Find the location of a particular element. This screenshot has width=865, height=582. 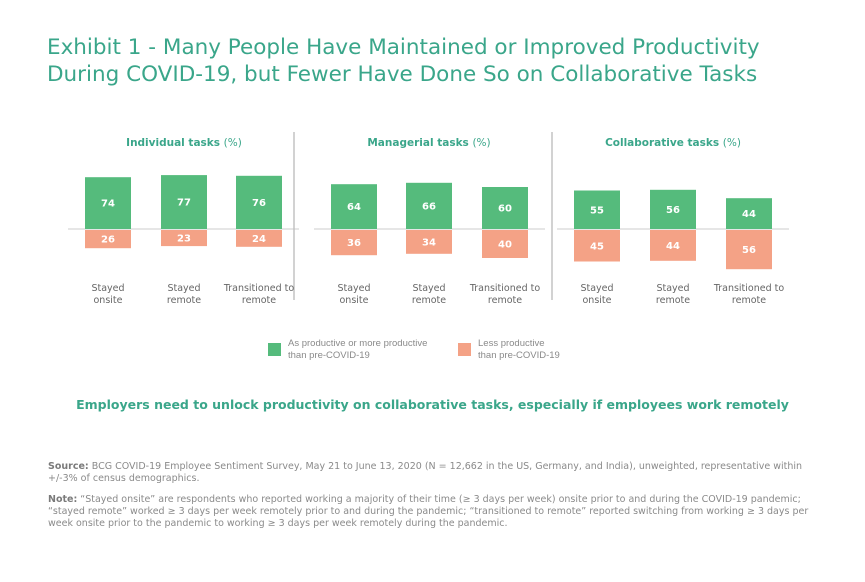

individual-tasks-bar-less-productive-transitioned-to-remote is located at coordinates (259, 238).